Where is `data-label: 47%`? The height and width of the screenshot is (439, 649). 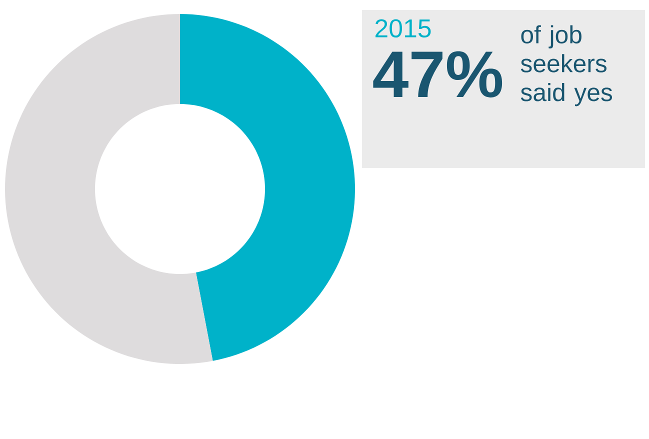 data-label: 47% is located at coordinates (437, 74).